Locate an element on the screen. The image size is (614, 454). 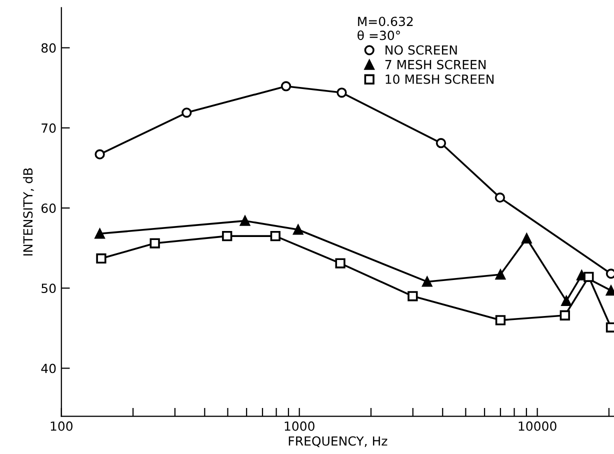
x-axis-title: FREQUENCY, Hz is located at coordinates (338, 442).